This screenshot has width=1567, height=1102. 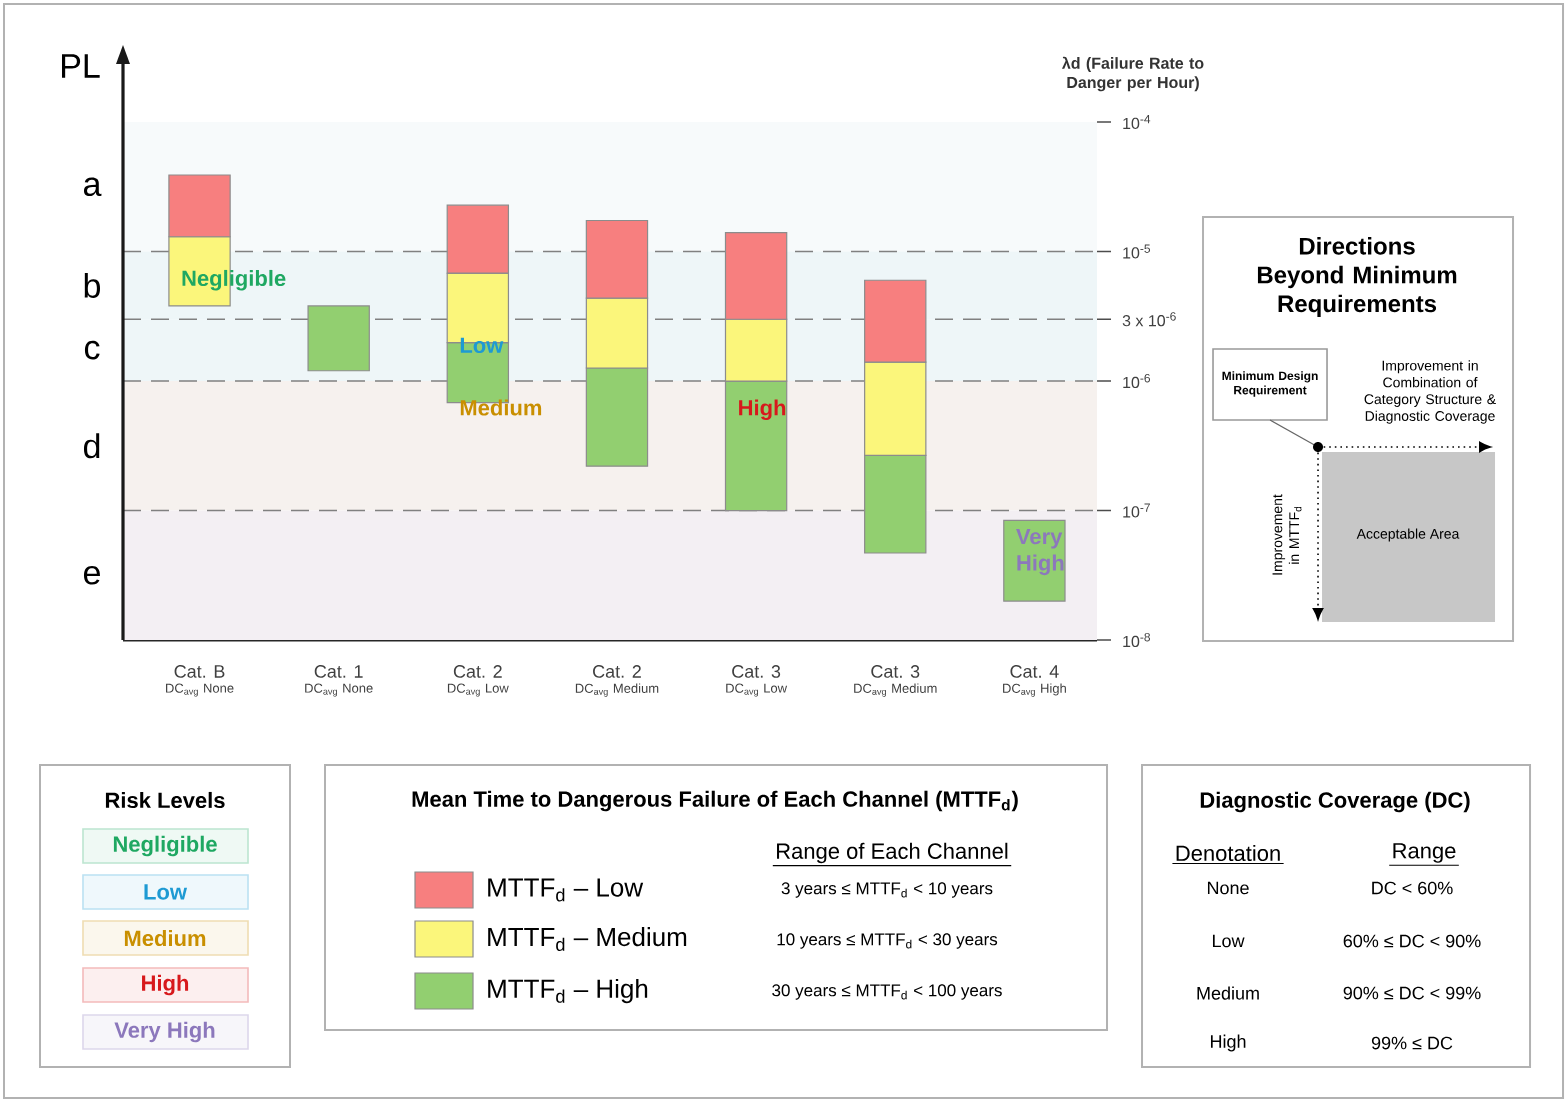 I want to click on text: Range, so click(x=1424, y=853).